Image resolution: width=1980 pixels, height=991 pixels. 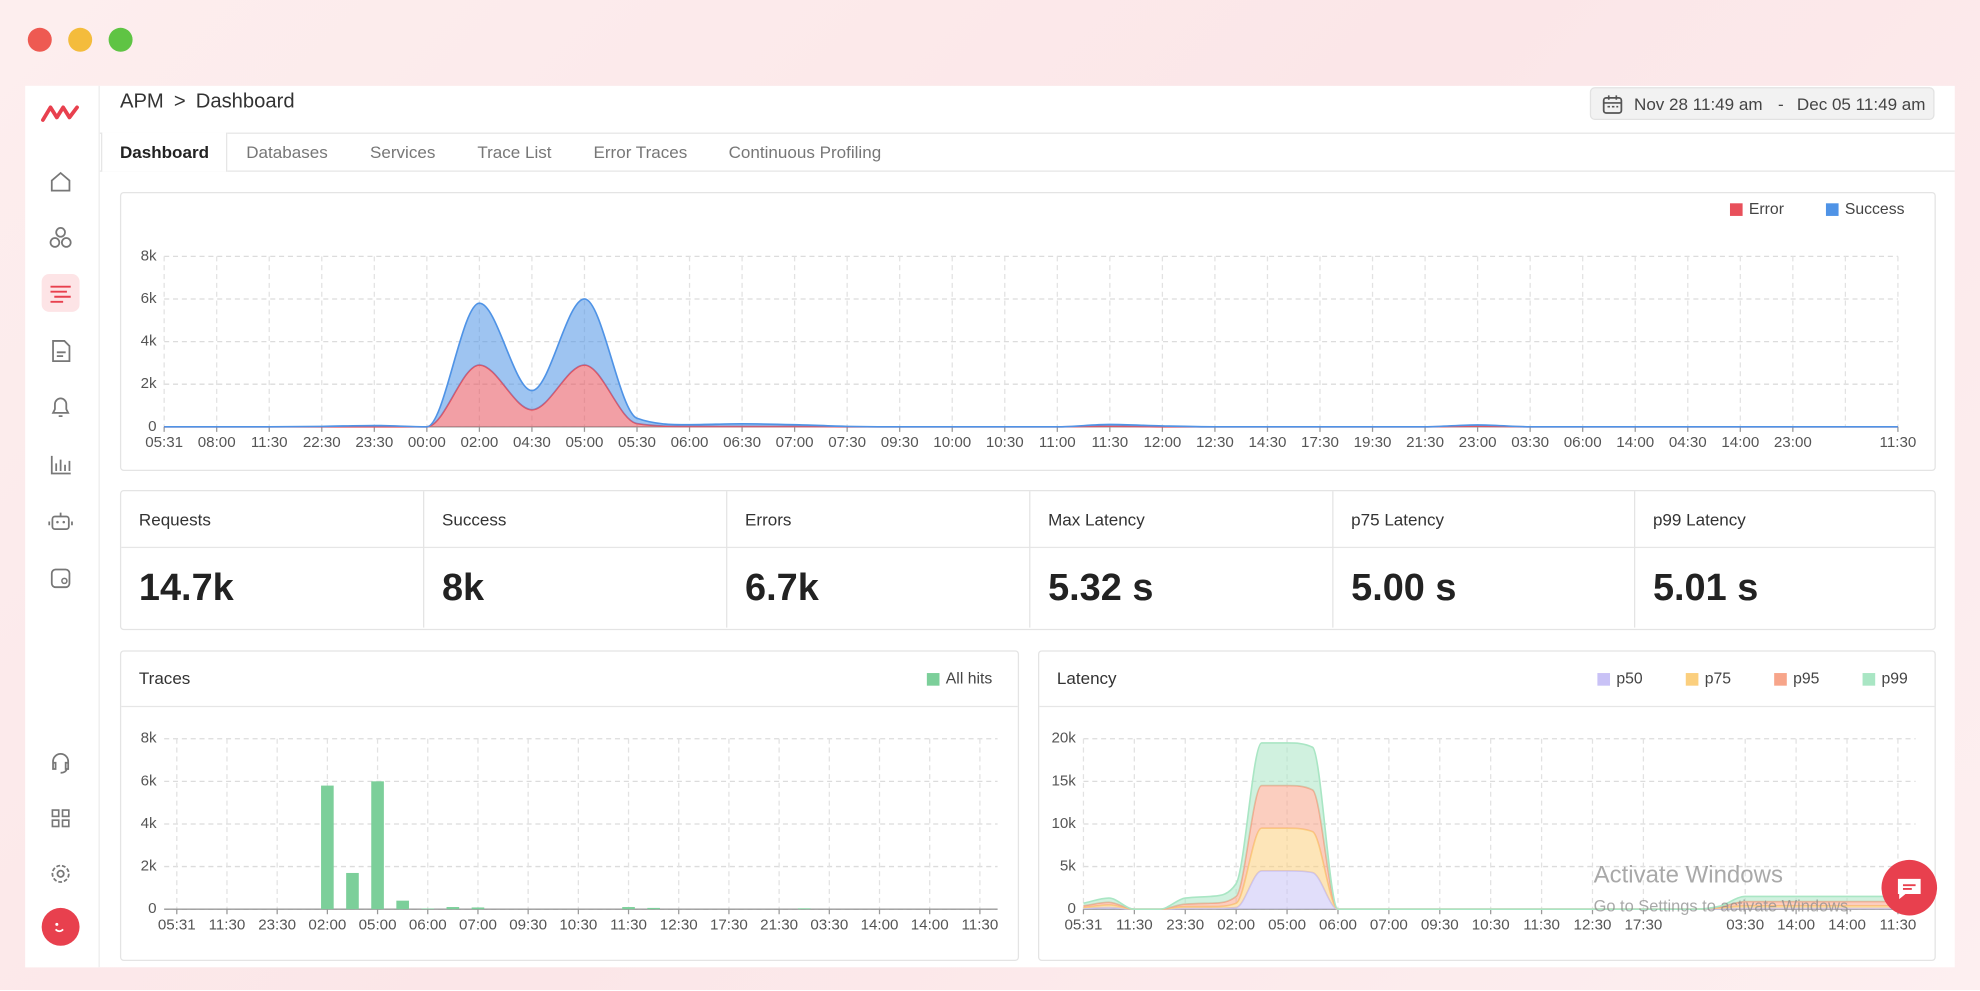 What do you see at coordinates (574, 559) in the screenshot?
I see `stat: Success 8k` at bounding box center [574, 559].